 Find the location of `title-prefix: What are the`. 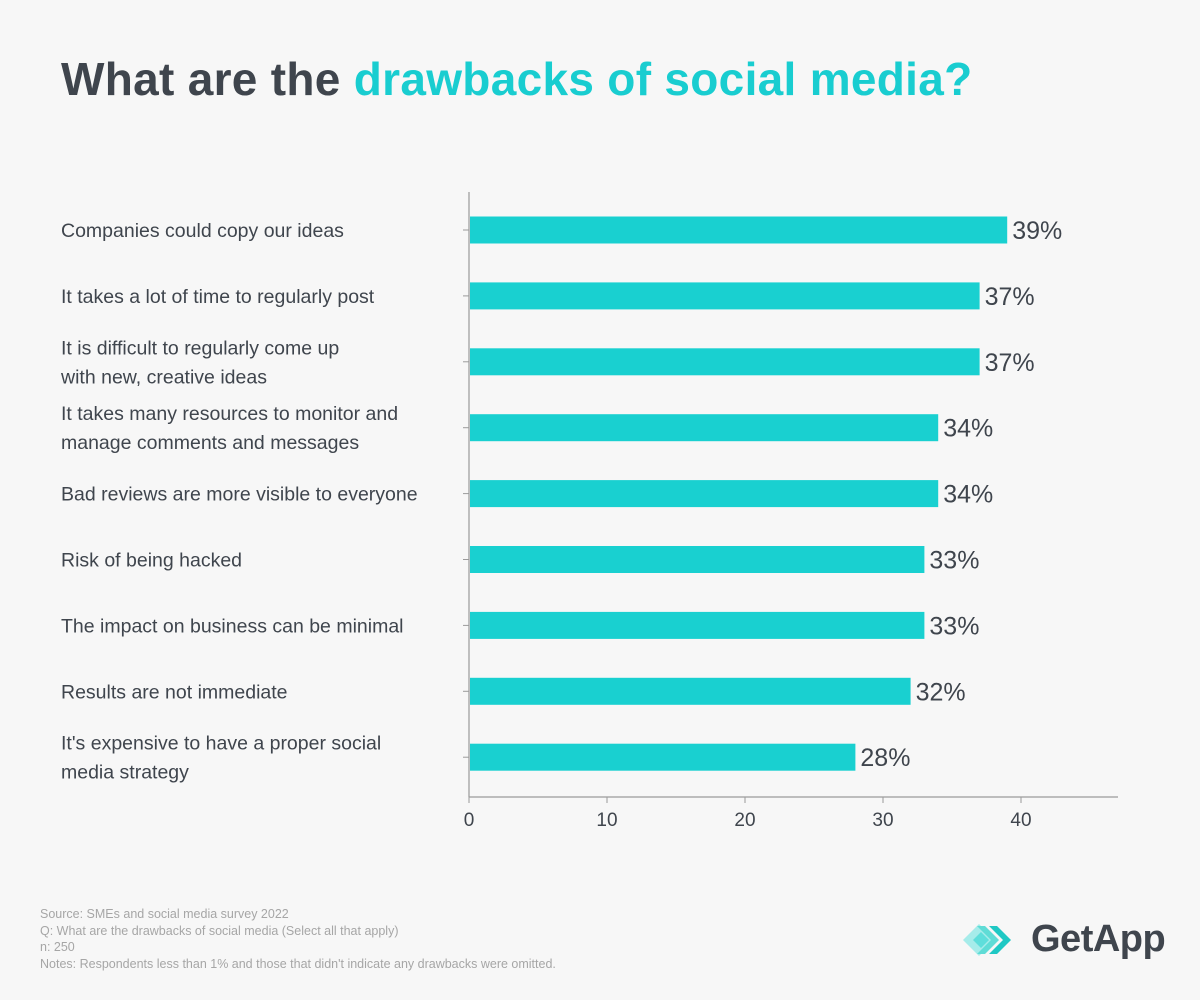

title-prefix: What are the is located at coordinates (207, 79).